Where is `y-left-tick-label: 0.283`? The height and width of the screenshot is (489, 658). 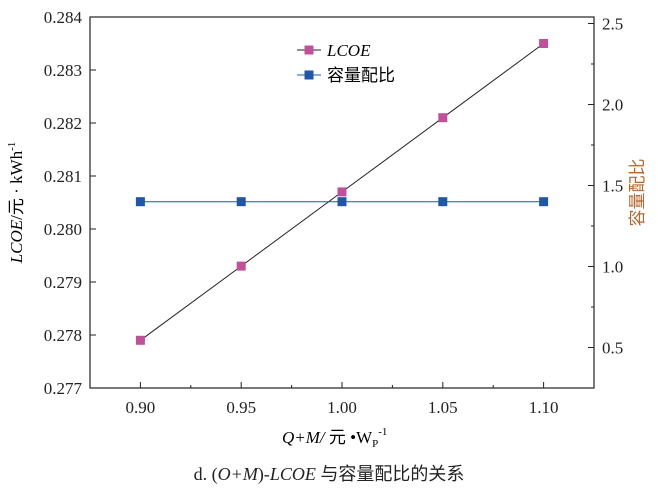
y-left-tick-label: 0.283 is located at coordinates (63, 70).